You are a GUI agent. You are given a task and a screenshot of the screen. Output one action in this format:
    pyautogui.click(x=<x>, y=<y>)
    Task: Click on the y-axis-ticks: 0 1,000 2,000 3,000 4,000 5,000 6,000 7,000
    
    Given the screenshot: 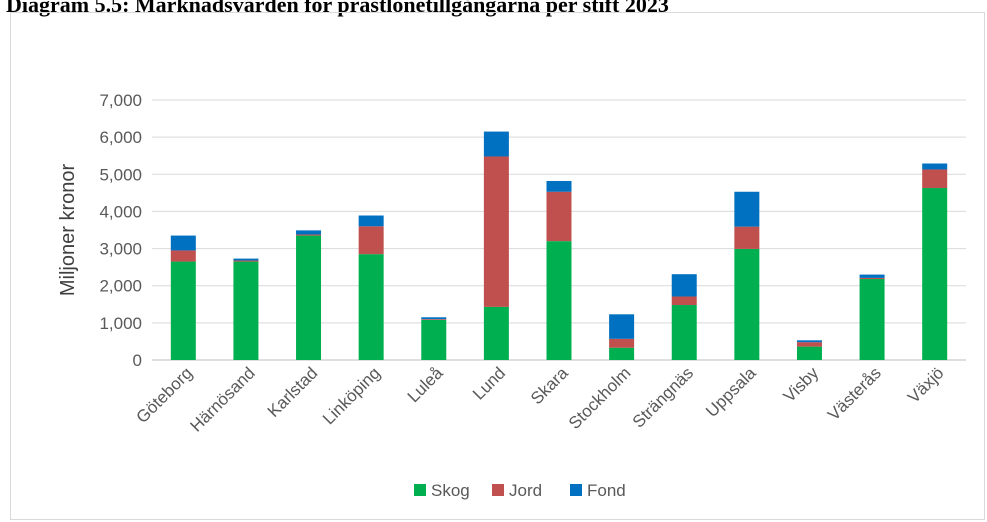 What is the action you would take?
    pyautogui.click(x=120, y=230)
    